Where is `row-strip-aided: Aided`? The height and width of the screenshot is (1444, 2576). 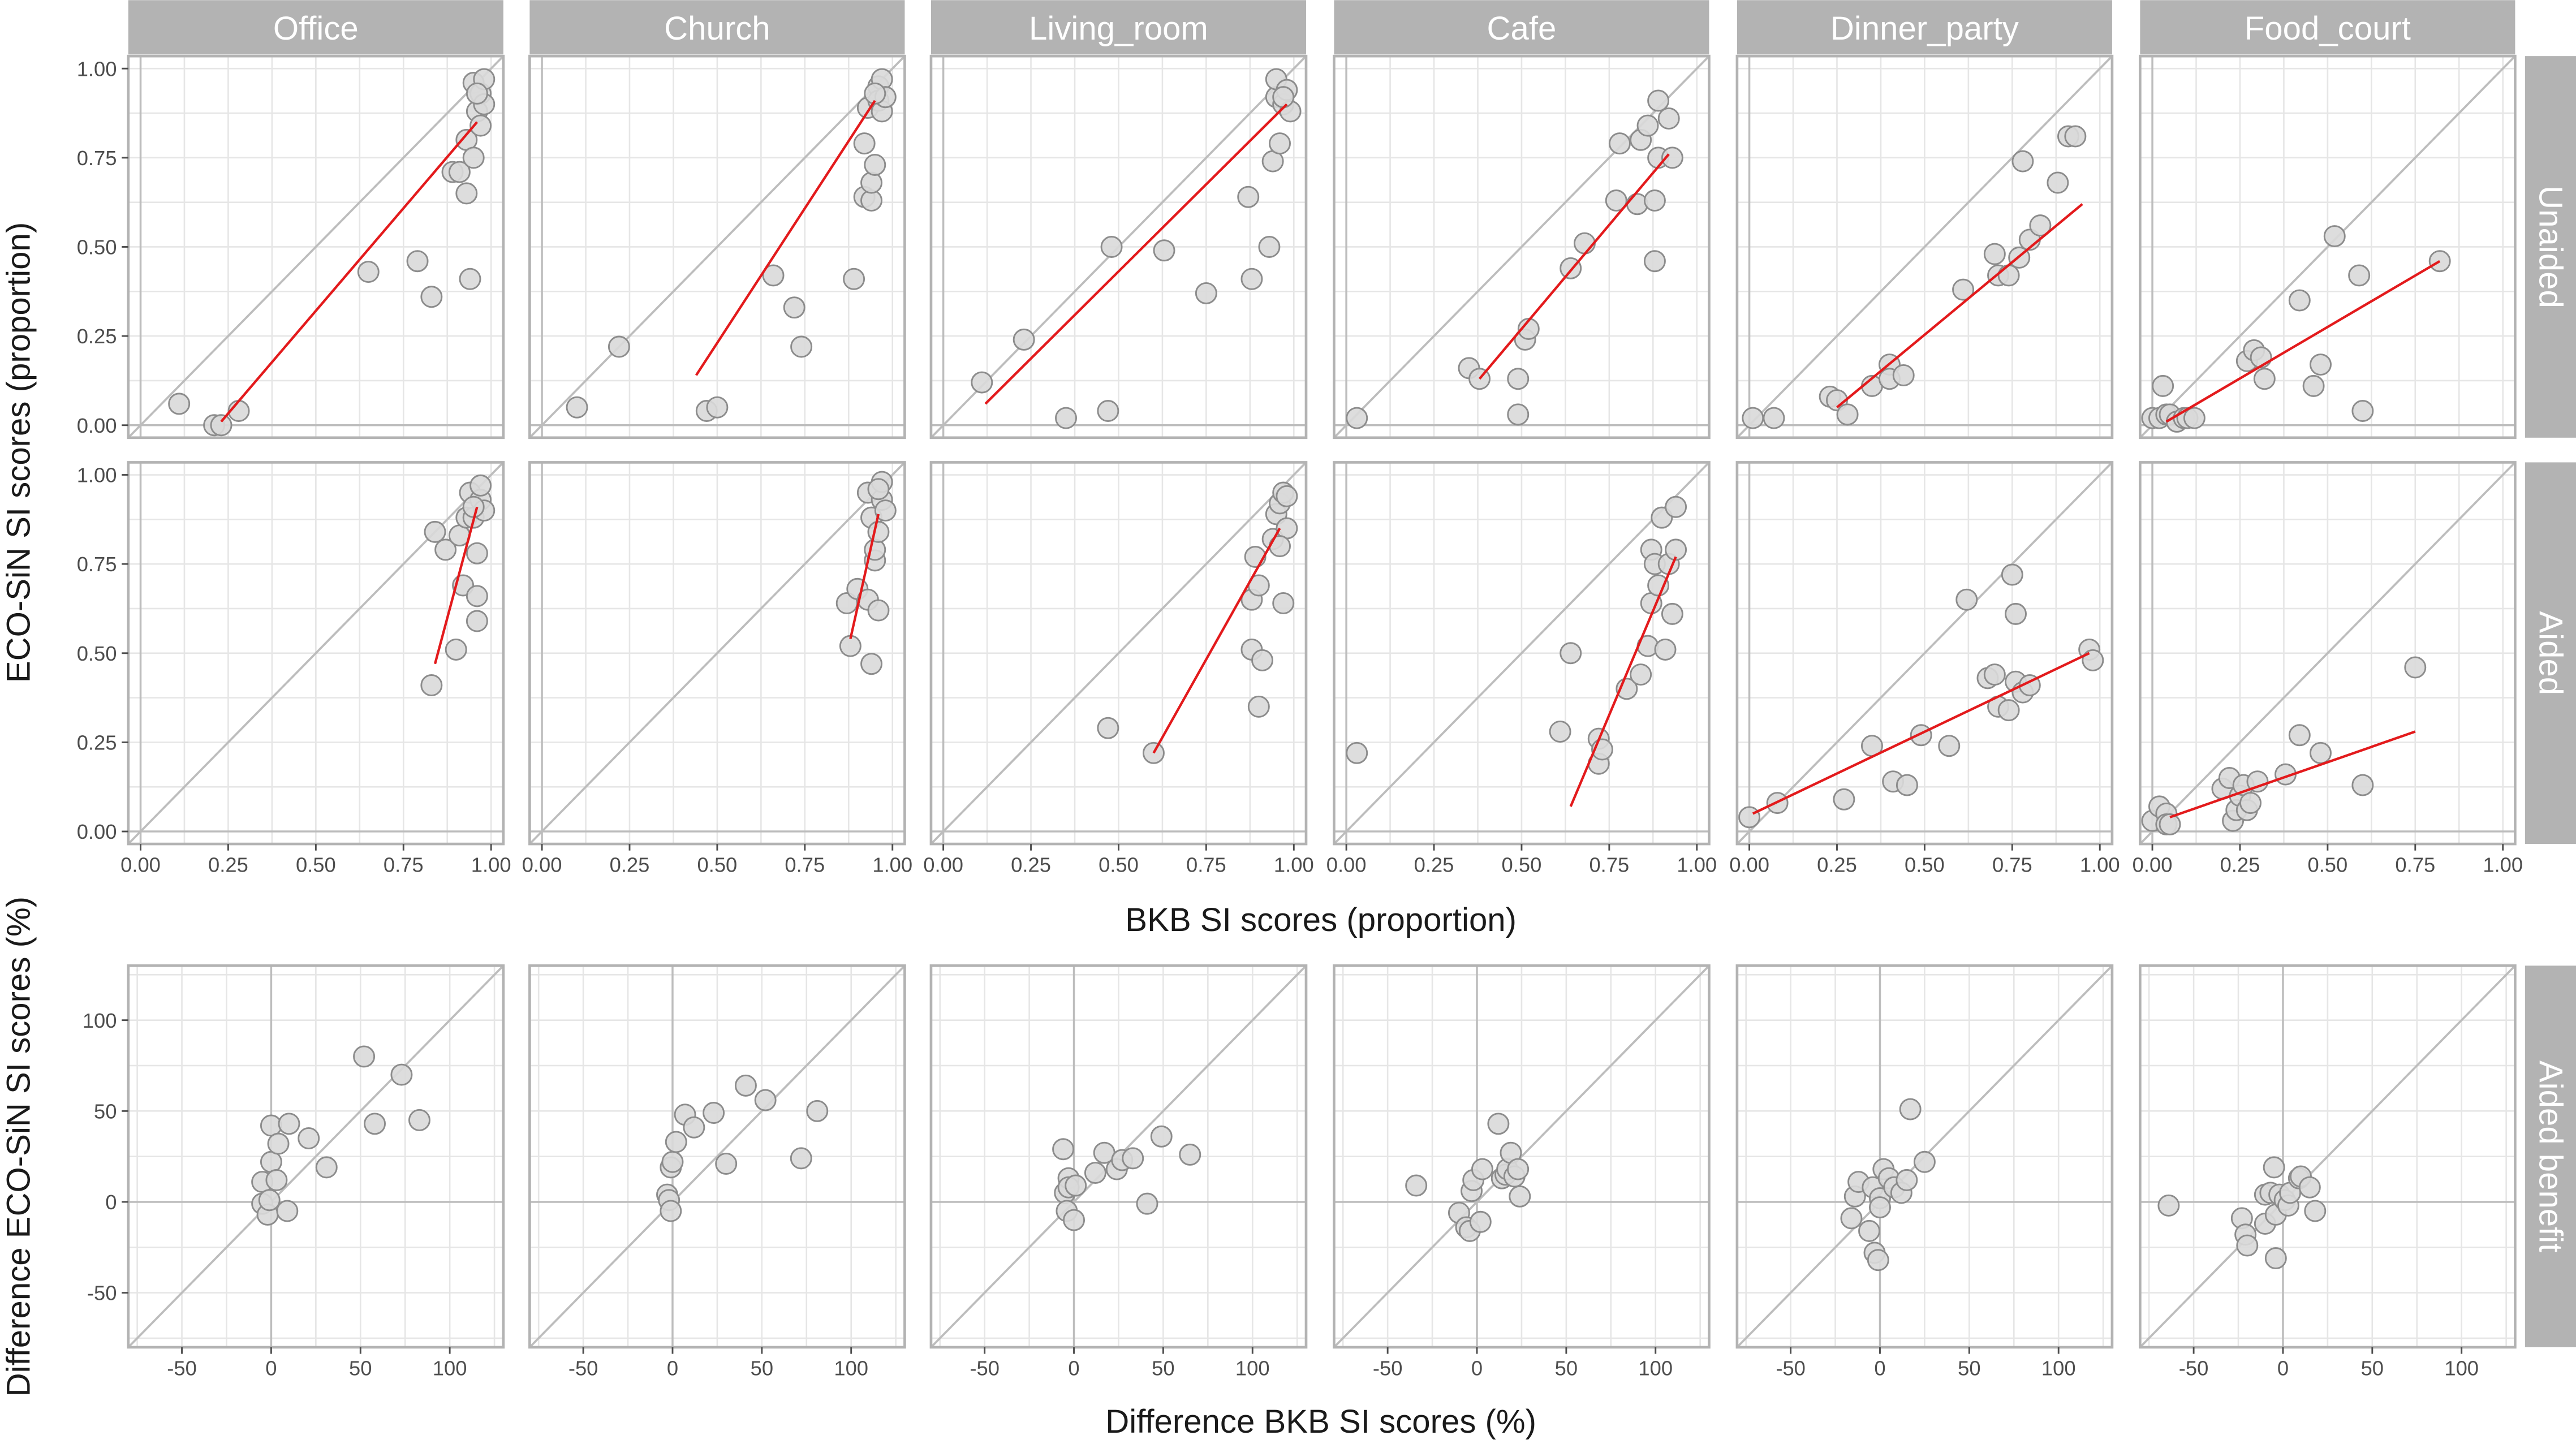 row-strip-aided: Aided is located at coordinates (2550, 653).